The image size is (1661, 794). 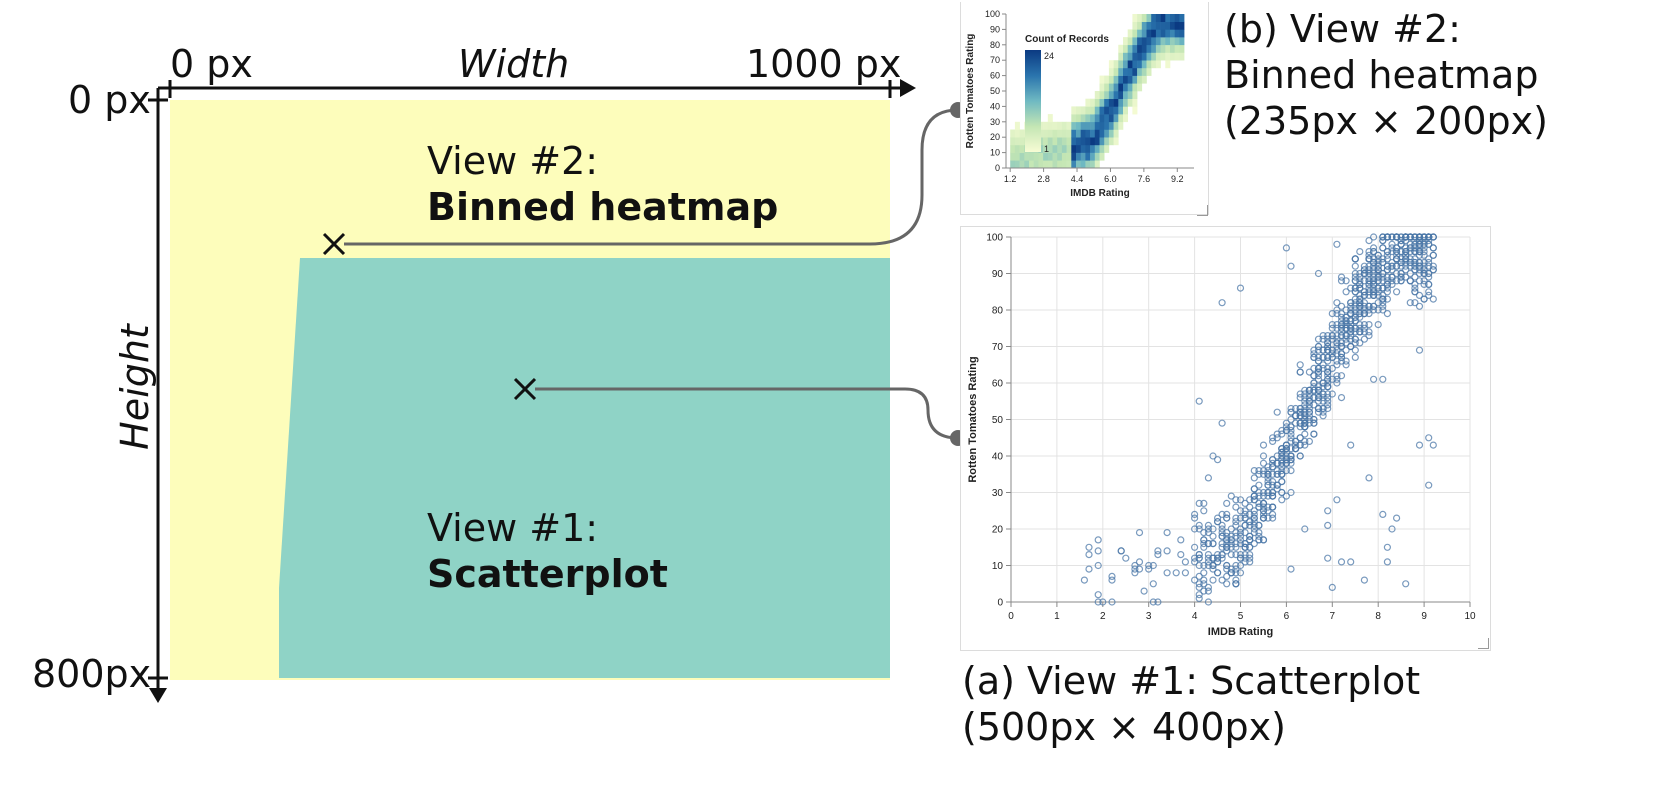 I want to click on scatter-y-tick-label: 40, so click(x=998, y=457).